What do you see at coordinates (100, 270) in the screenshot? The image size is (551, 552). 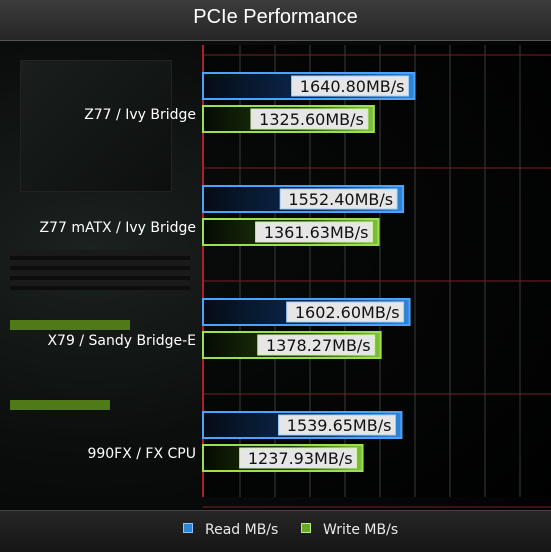 I see `background-dimm` at bounding box center [100, 270].